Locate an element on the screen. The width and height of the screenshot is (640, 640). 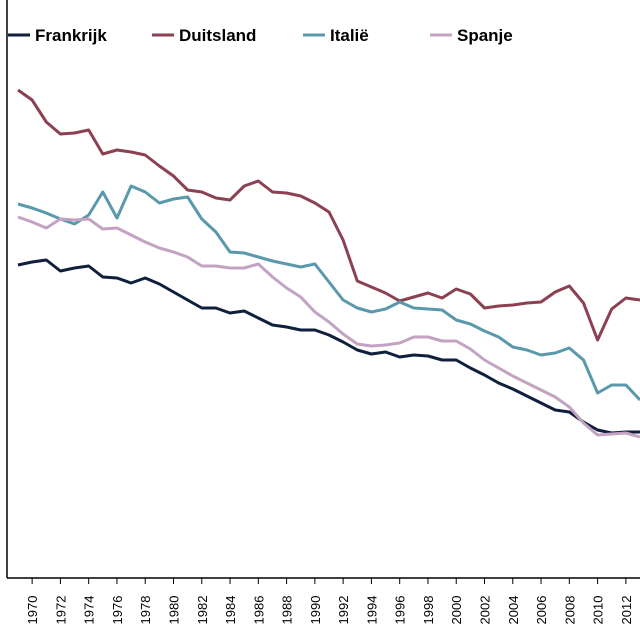
x-tick-label: 1986 is located at coordinates (258, 610).